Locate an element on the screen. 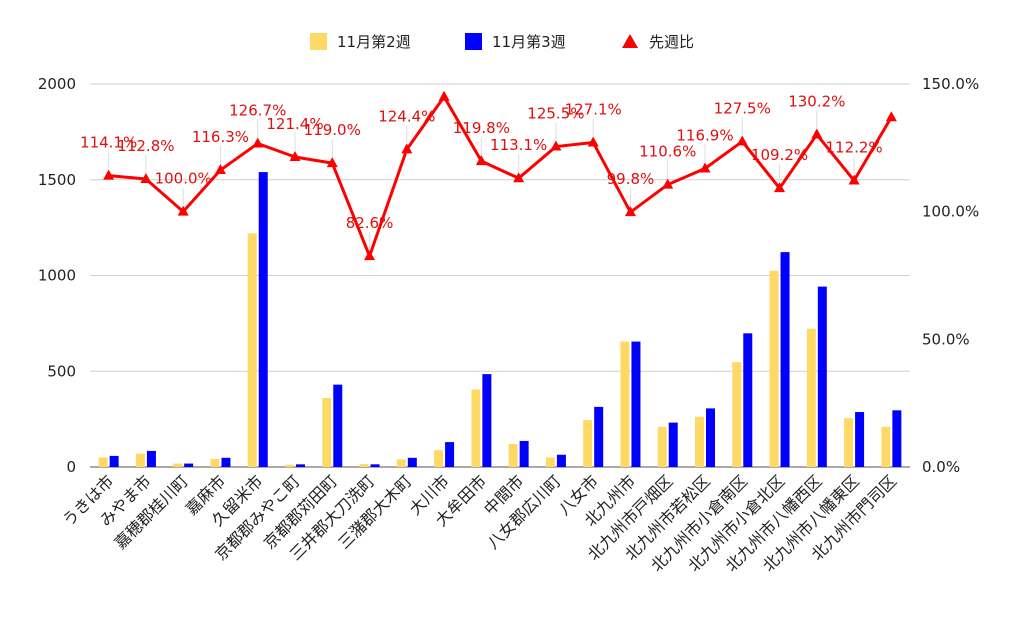  legend: 11月第2週 11月第3週 先週比 is located at coordinates (502, 42).